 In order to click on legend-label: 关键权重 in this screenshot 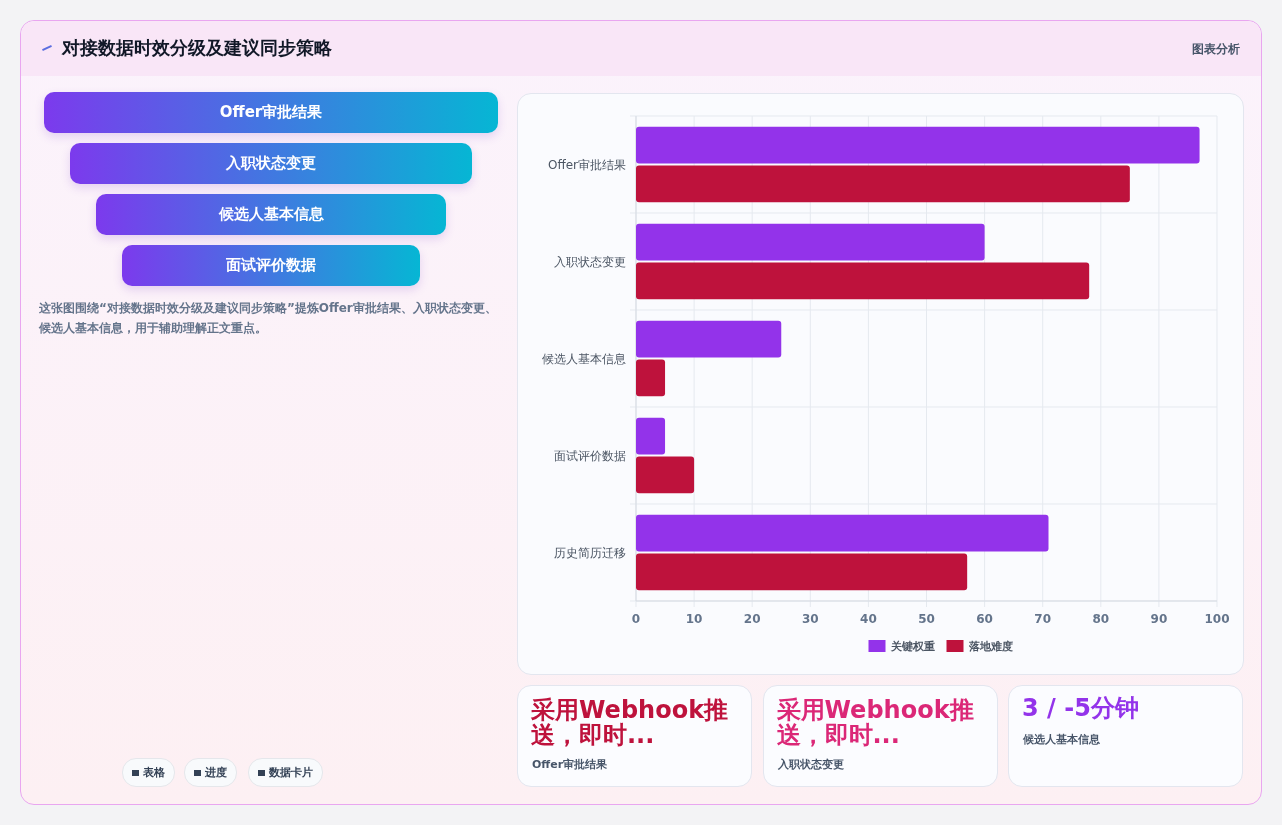, I will do `click(912, 646)`.